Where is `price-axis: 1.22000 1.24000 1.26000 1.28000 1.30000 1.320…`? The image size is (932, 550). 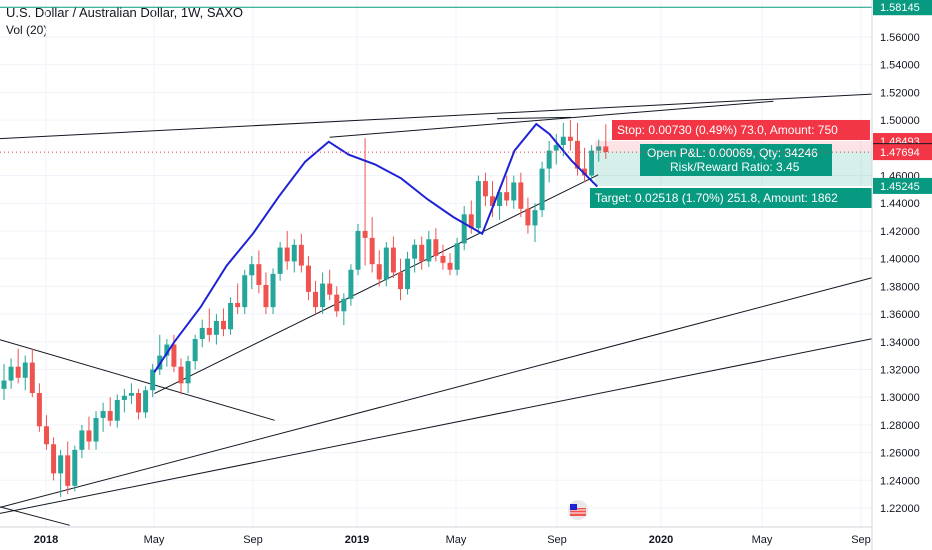 price-axis: 1.22000 1.24000 1.26000 1.28000 1.30000 1.320… is located at coordinates (900, 273).